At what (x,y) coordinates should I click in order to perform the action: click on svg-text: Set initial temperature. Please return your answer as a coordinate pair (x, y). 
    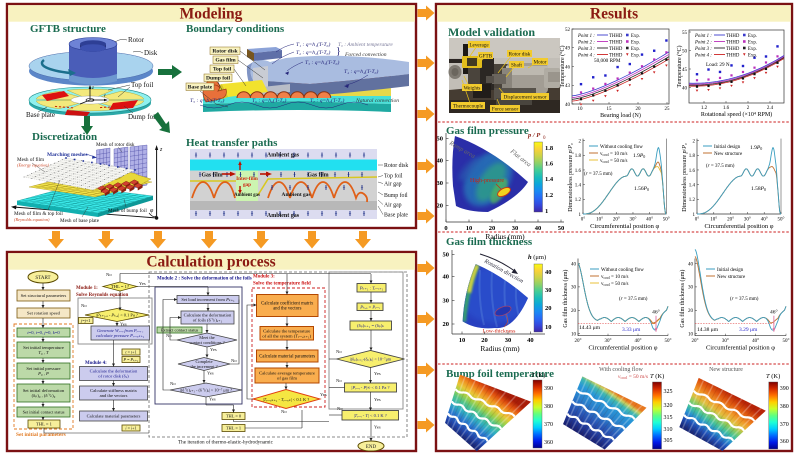
    Looking at the image, I should click on (43, 347).